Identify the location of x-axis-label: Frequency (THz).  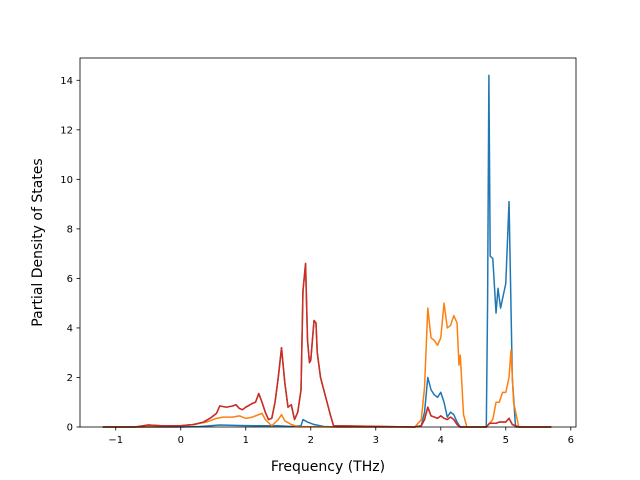
(328, 467).